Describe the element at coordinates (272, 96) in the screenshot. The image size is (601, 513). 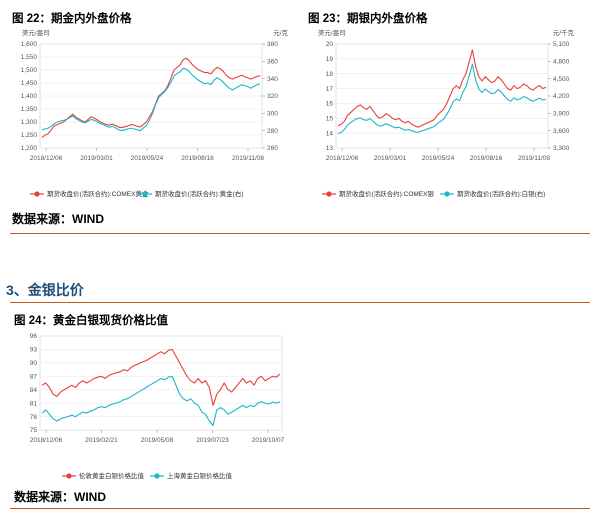
I see `y-right-tick-label: 320` at that location.